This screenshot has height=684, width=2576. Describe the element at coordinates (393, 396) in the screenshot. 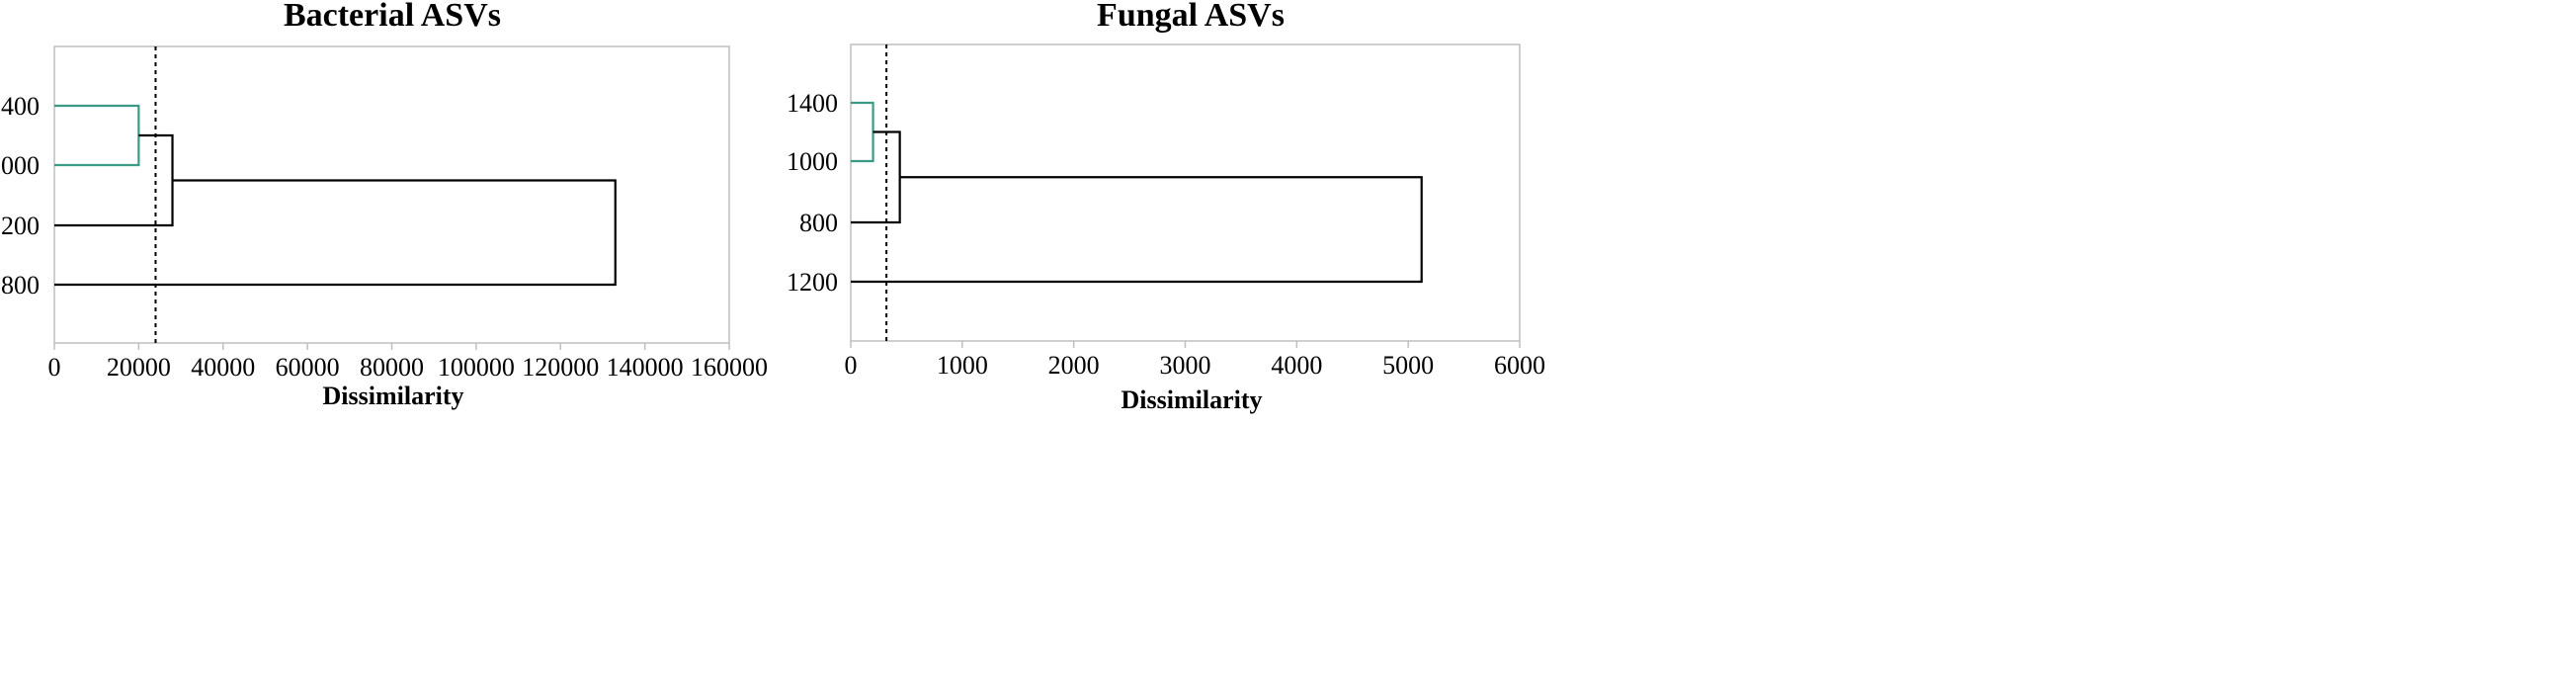

I see `bacterial-x-axis-label: Dissimilarity` at that location.